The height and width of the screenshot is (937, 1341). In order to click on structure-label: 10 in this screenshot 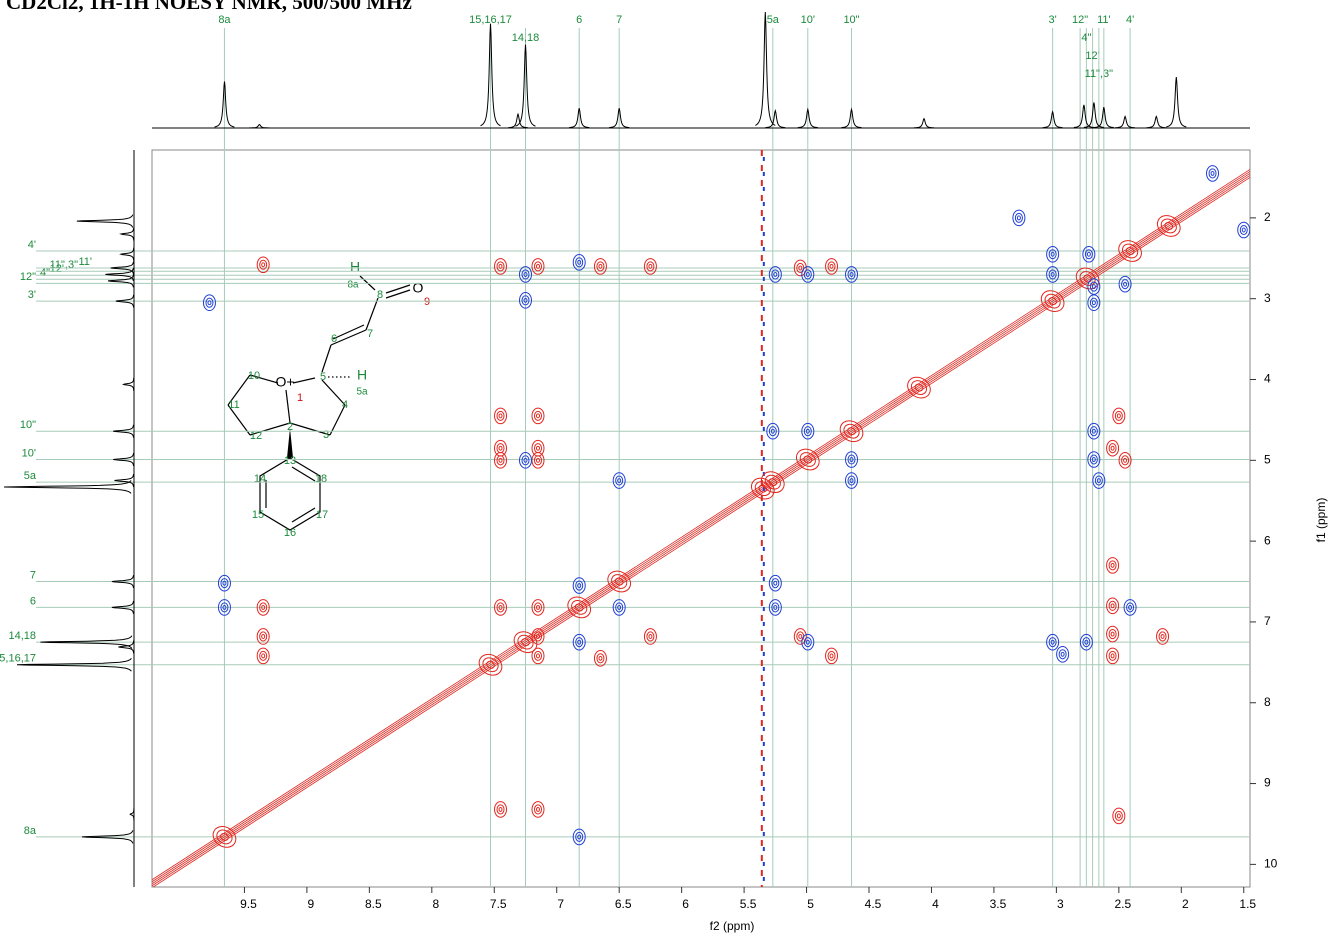, I will do `click(254, 376)`.